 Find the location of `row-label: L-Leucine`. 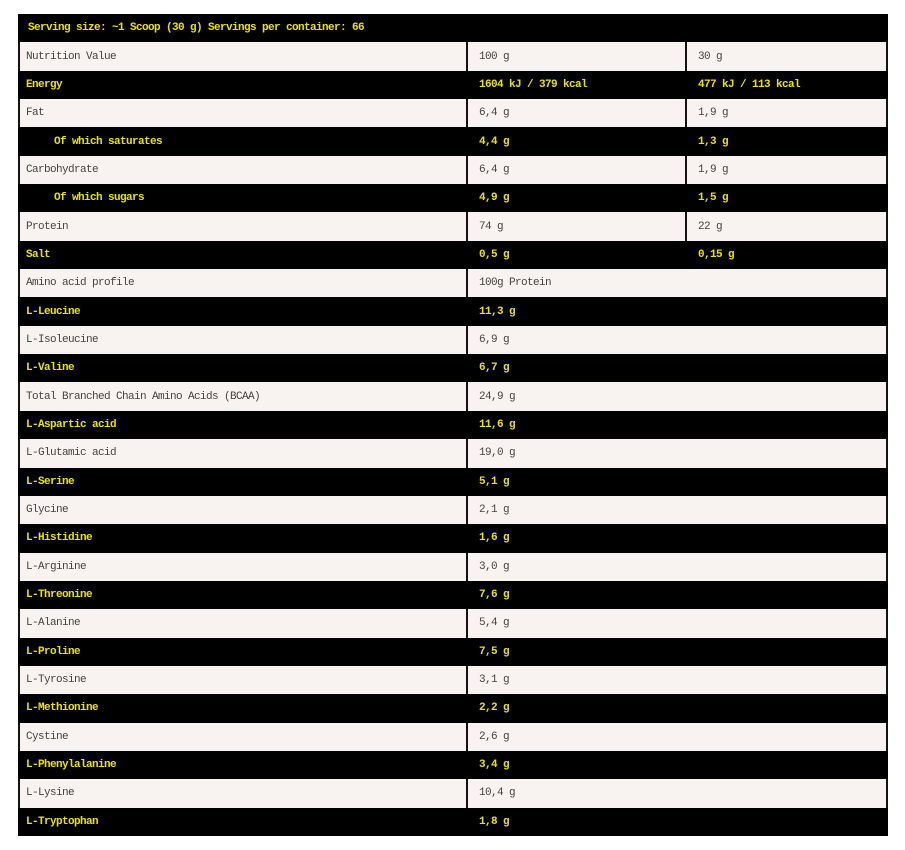

row-label: L-Leucine is located at coordinates (53, 311).